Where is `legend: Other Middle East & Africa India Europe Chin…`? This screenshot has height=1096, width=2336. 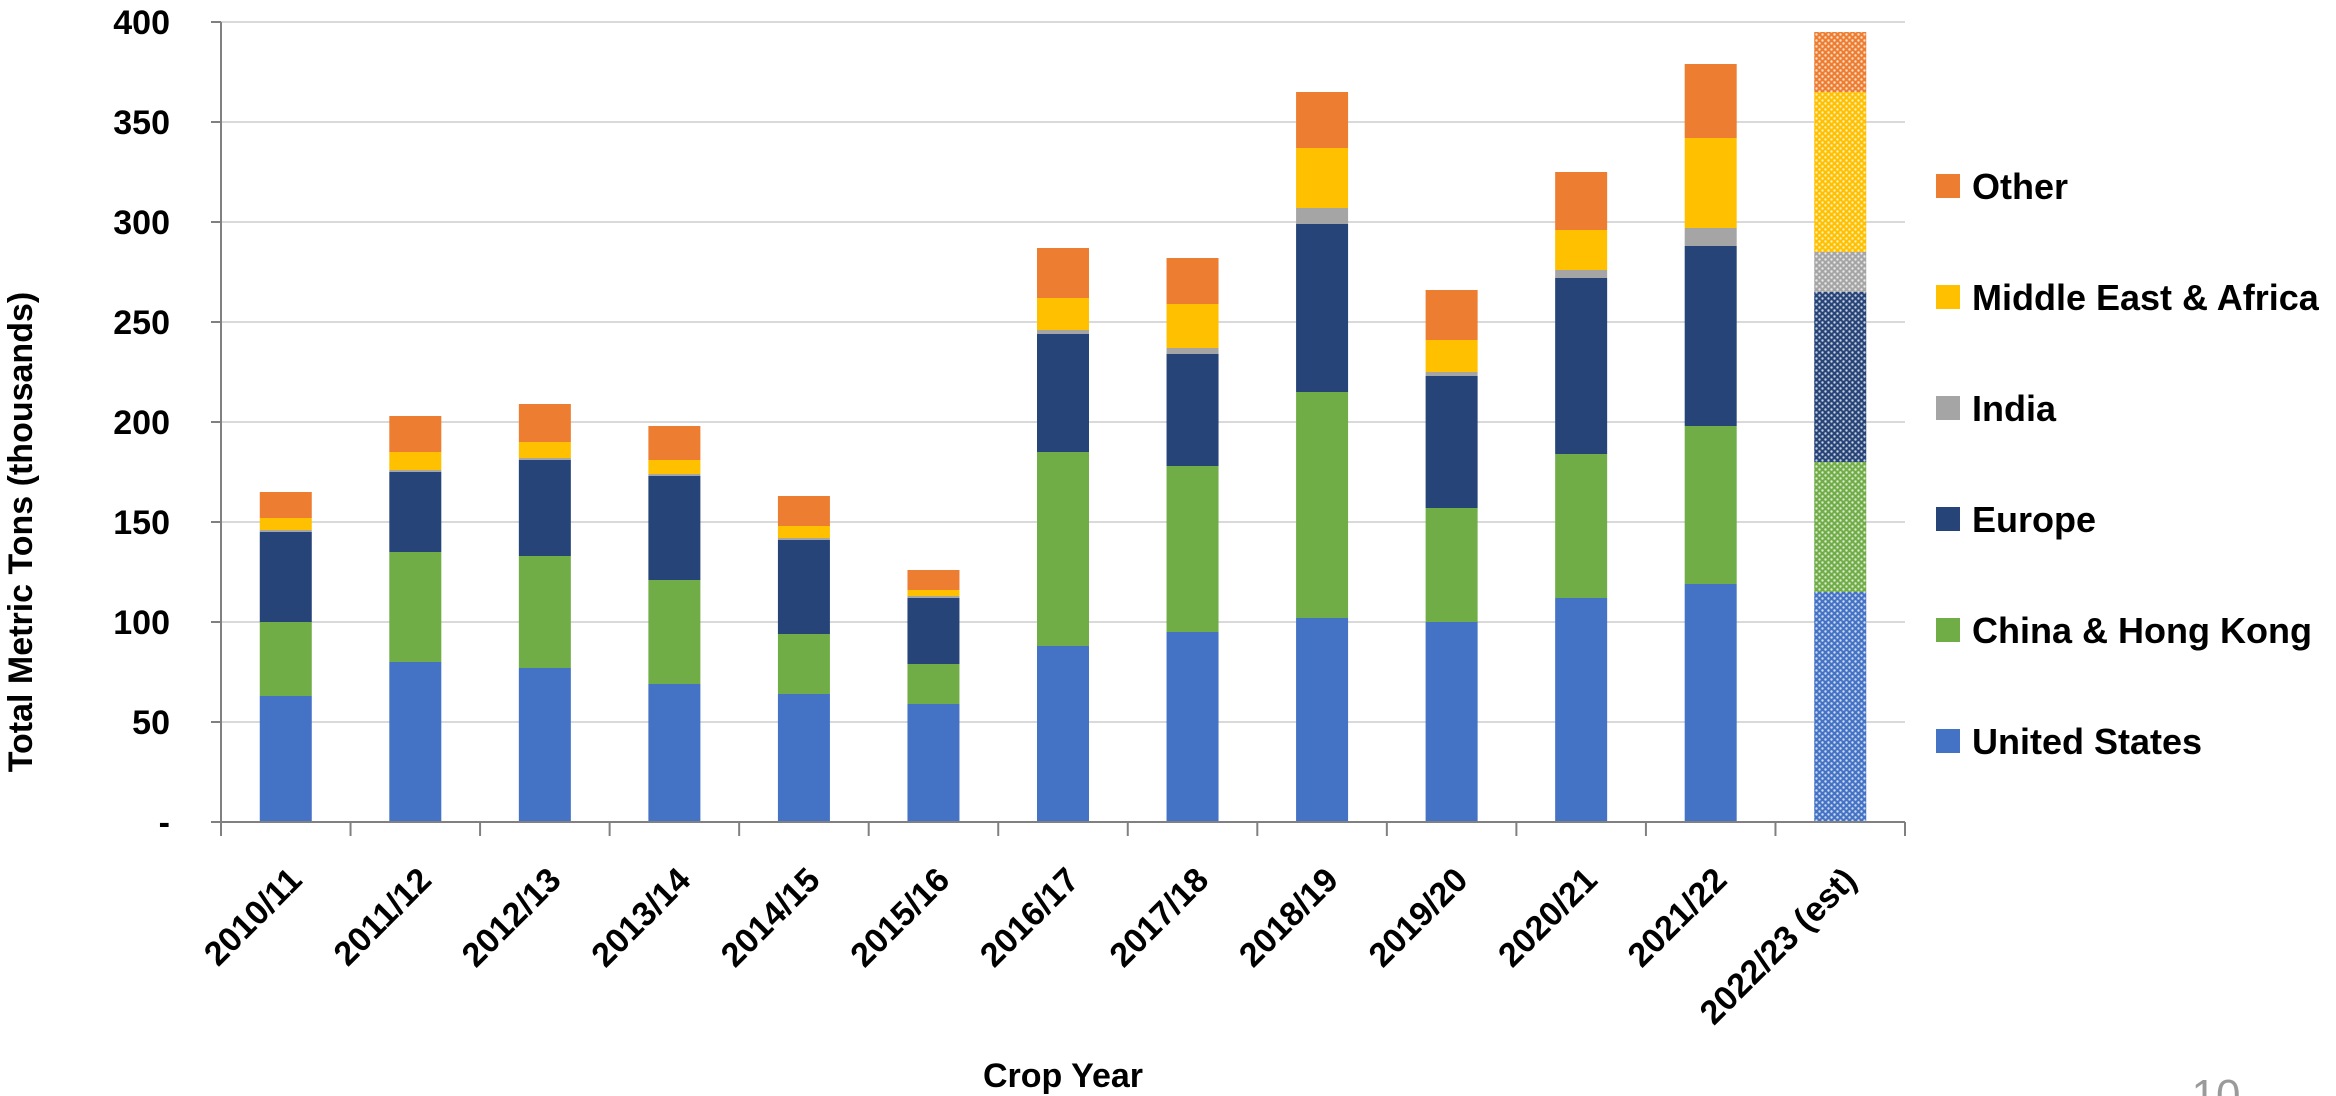
legend: Other Middle East & Africa India Europe Chin… is located at coordinates (2128, 464).